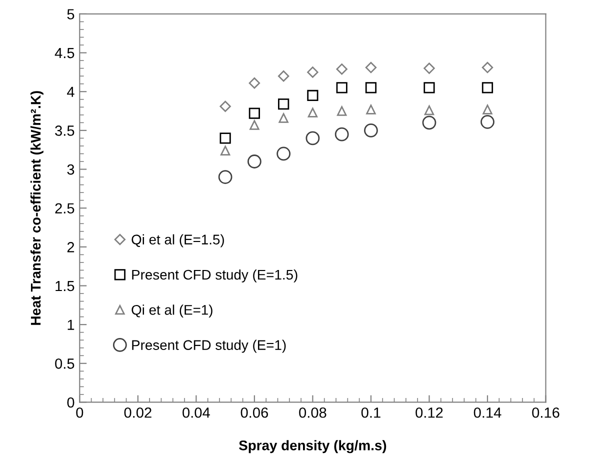  Describe the element at coordinates (70, 402) in the screenshot. I see `y-tick-label: 0` at that location.